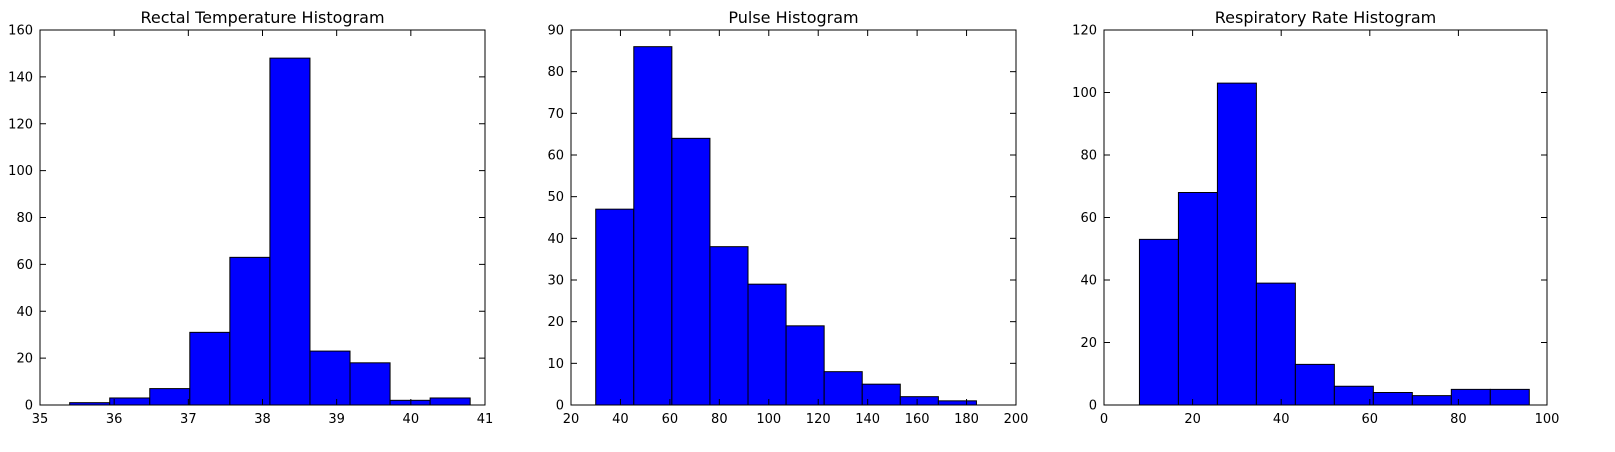 The height and width of the screenshot is (452, 1615). Describe the element at coordinates (867, 419) in the screenshot. I see `x-tick-label: 140` at that location.